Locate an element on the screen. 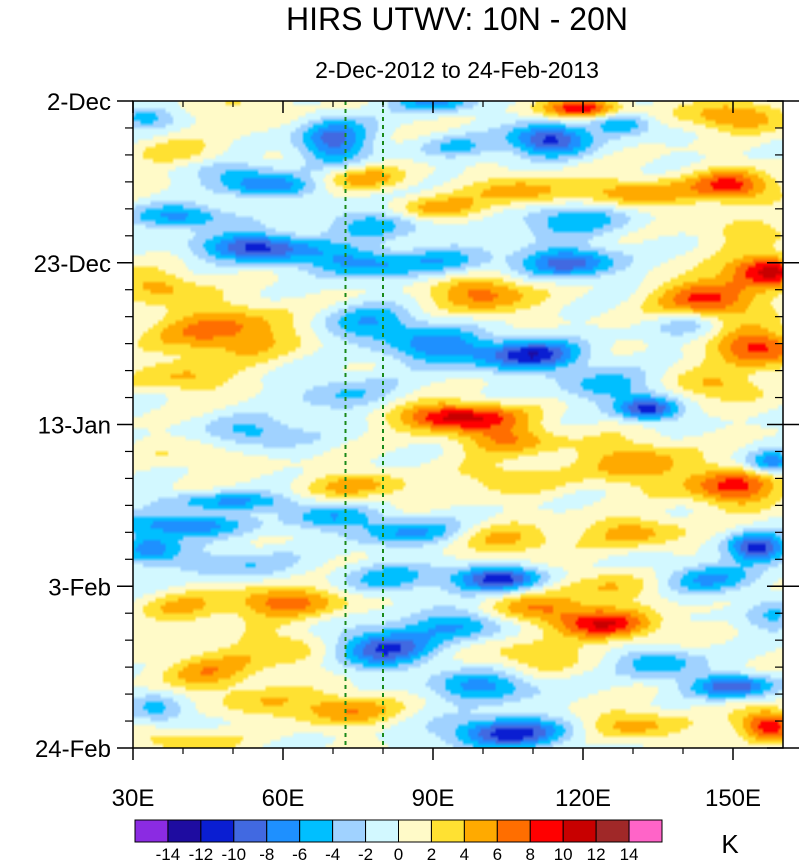  colorbar-label: 4 is located at coordinates (464, 854).